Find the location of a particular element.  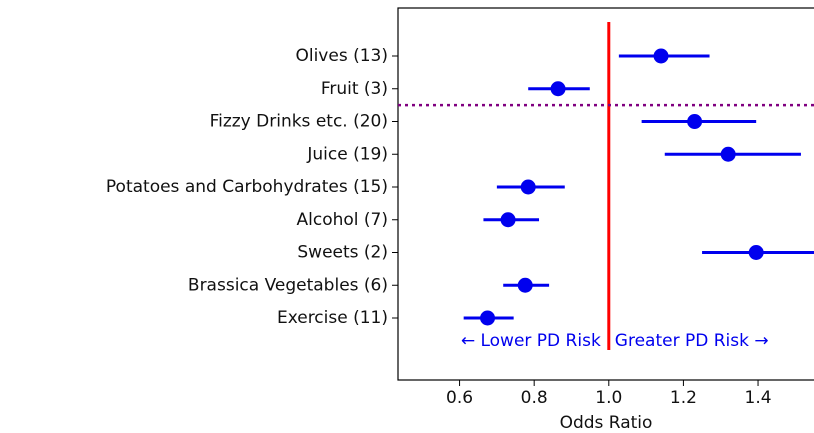

y-tick-label: Alcohol (7) is located at coordinates (342, 220).